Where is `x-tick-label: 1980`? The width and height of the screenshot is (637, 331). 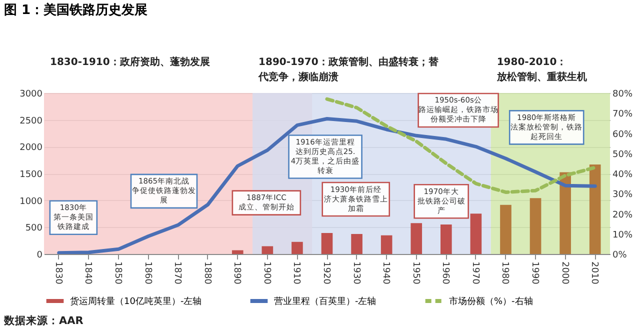
x-tick-label: 1980 is located at coordinates (505, 273).